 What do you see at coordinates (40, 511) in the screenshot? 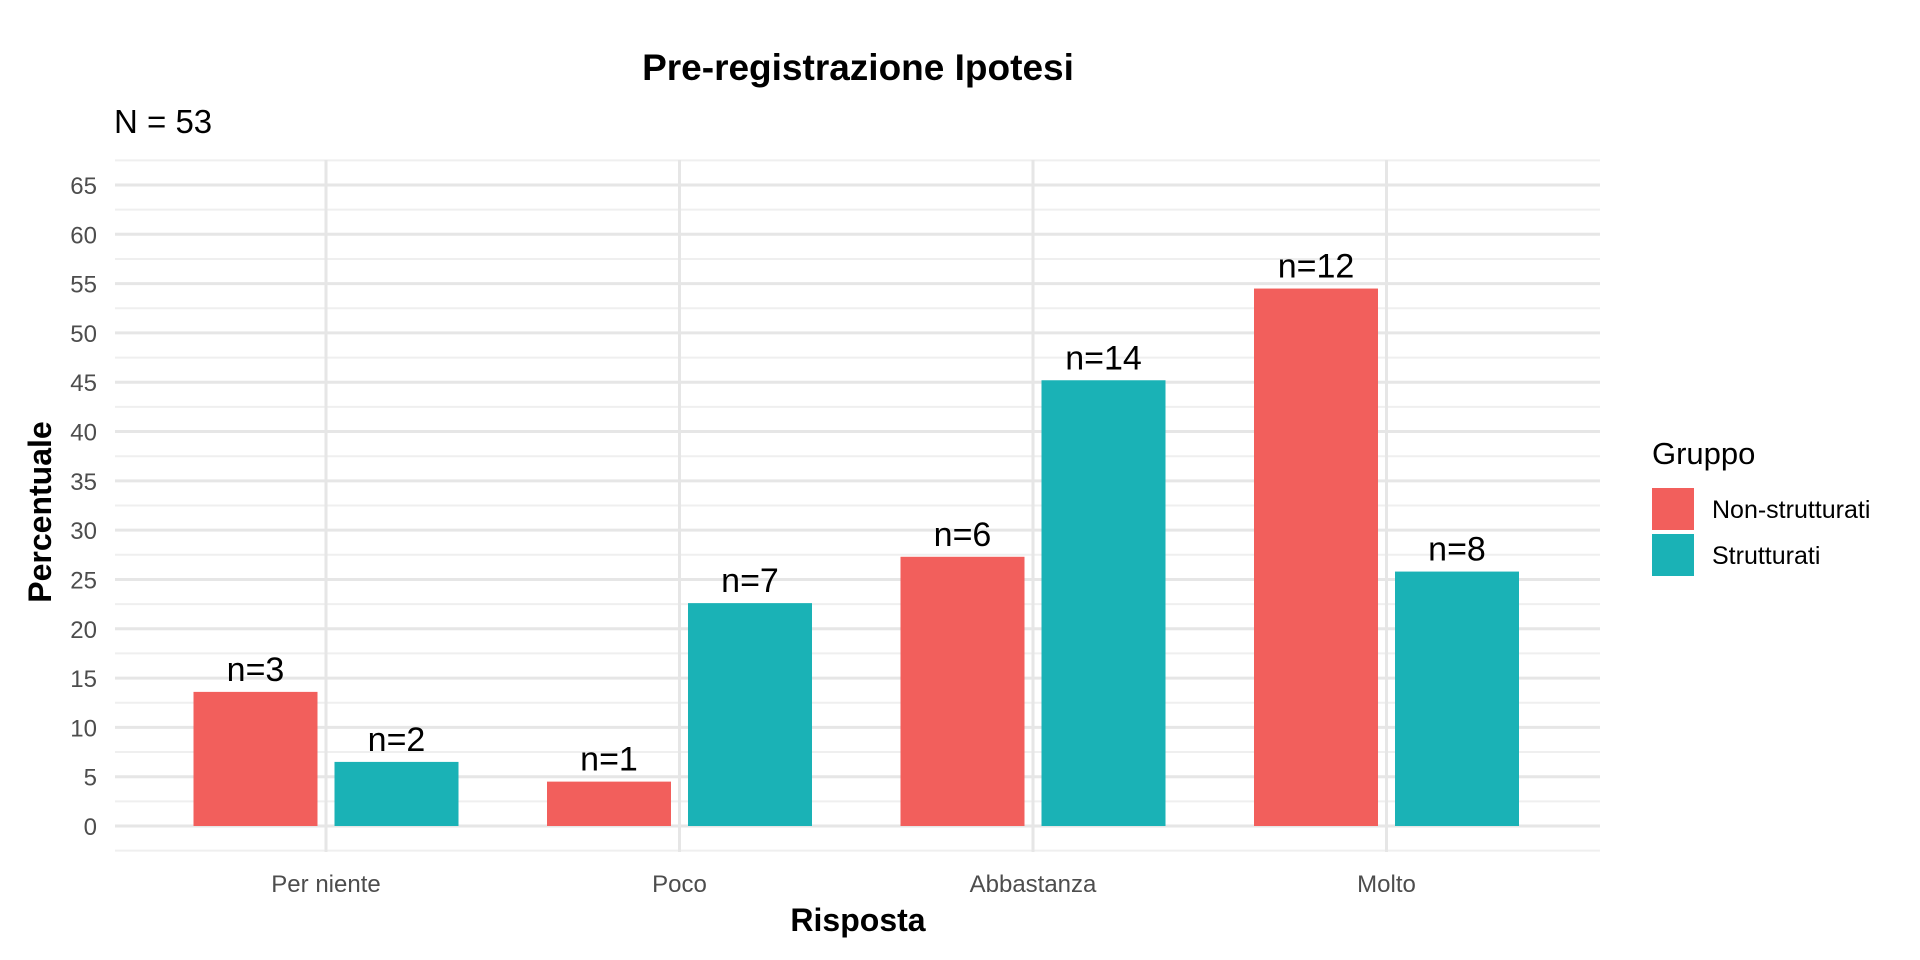
I see `y-axis-title: Percentuale` at bounding box center [40, 511].